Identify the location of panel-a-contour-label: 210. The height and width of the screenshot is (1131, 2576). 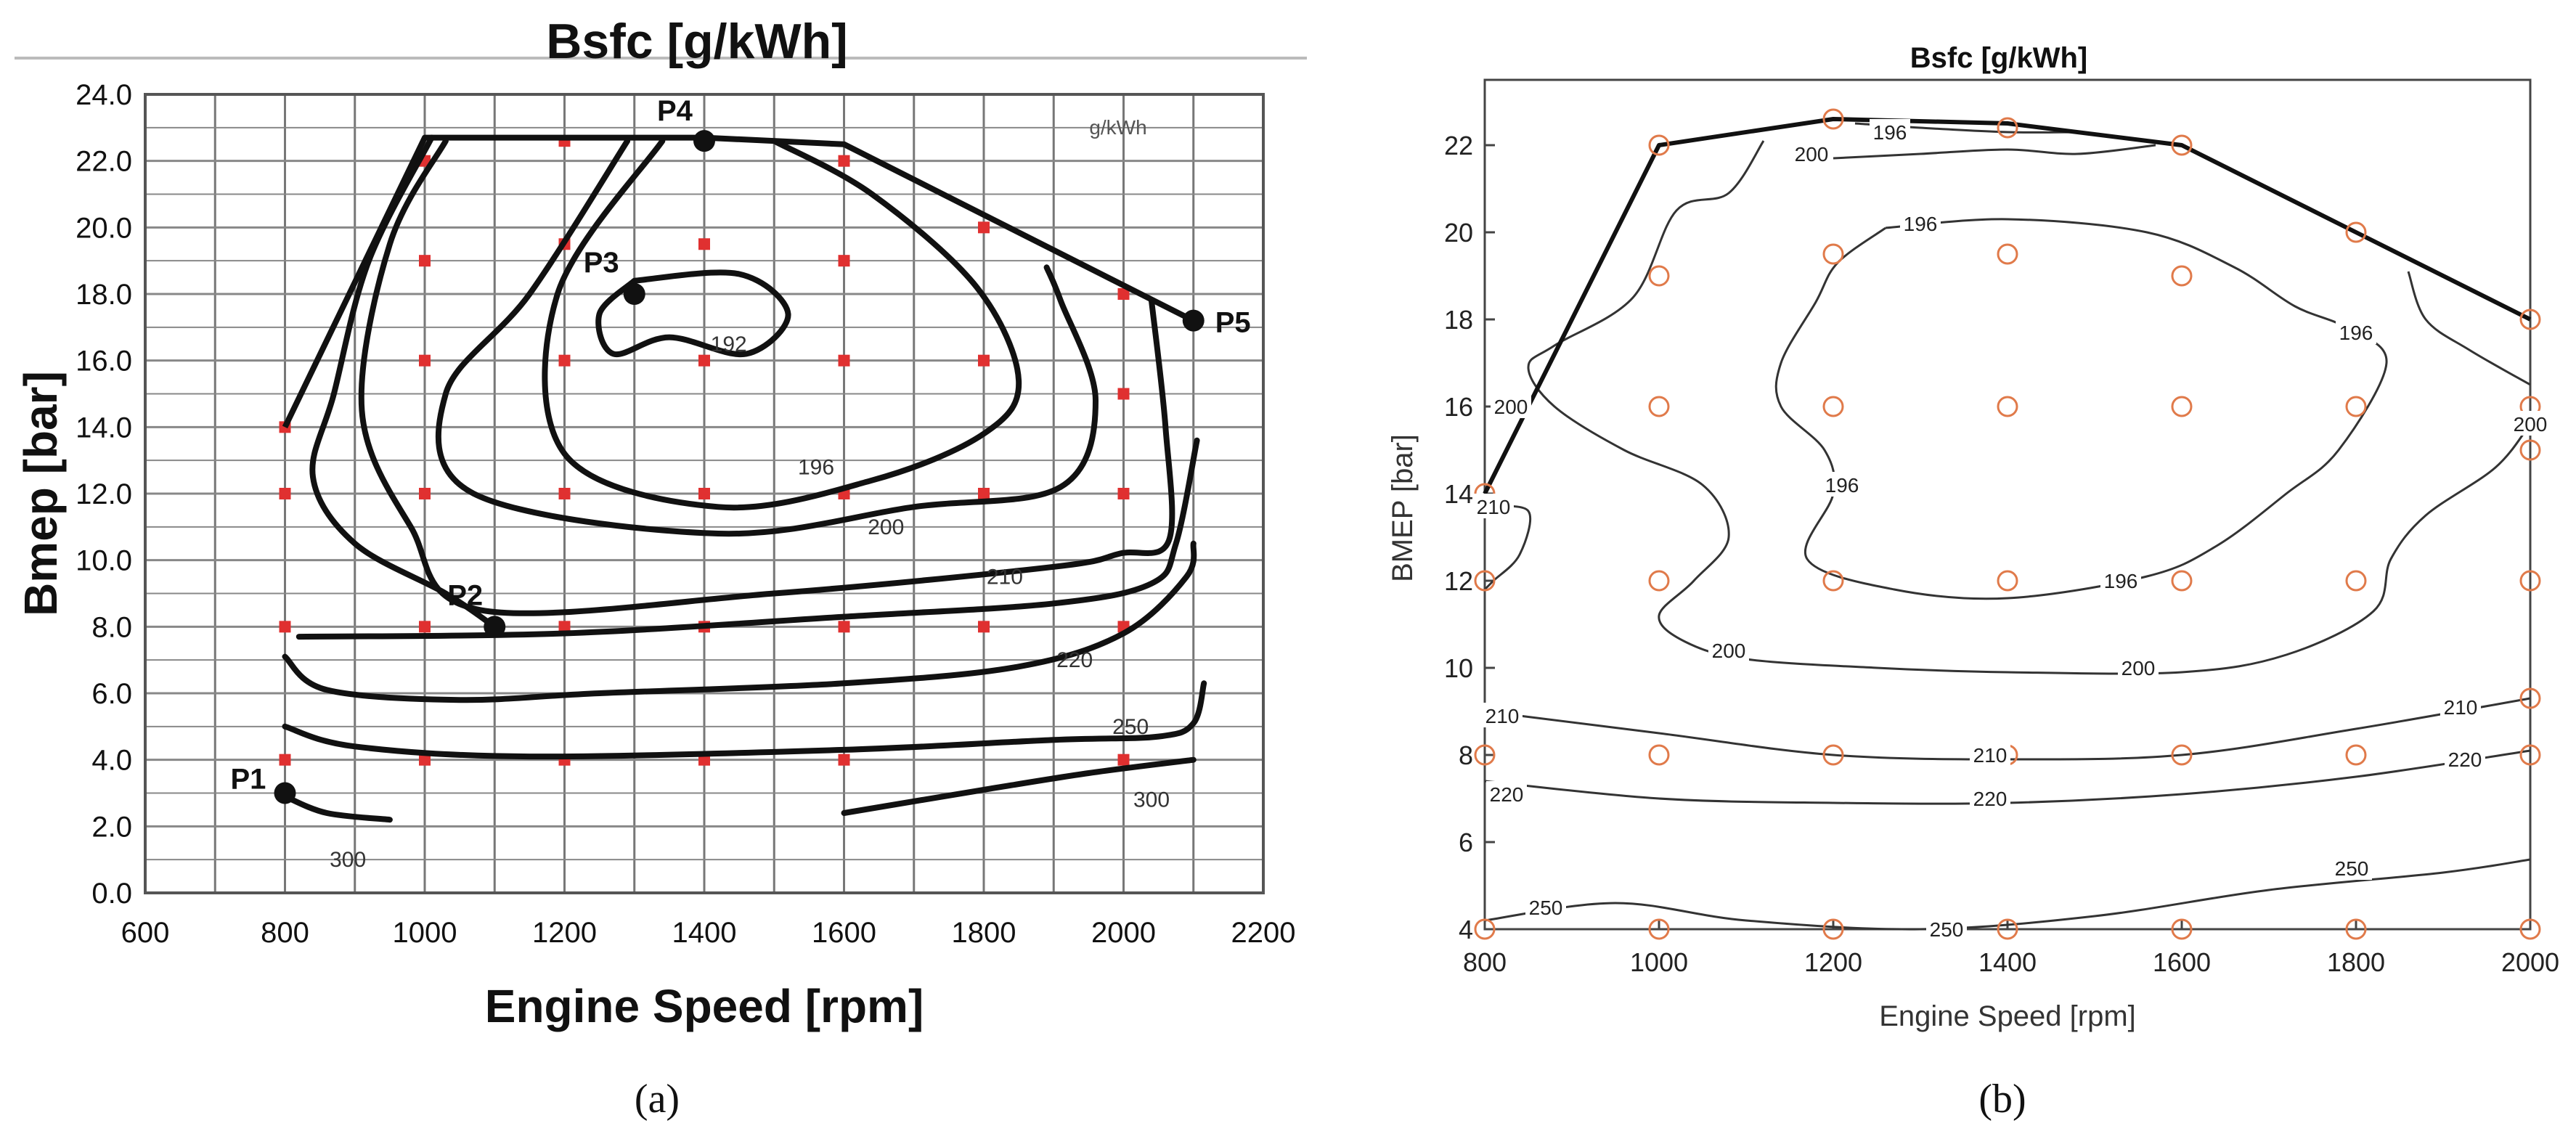
(1005, 577).